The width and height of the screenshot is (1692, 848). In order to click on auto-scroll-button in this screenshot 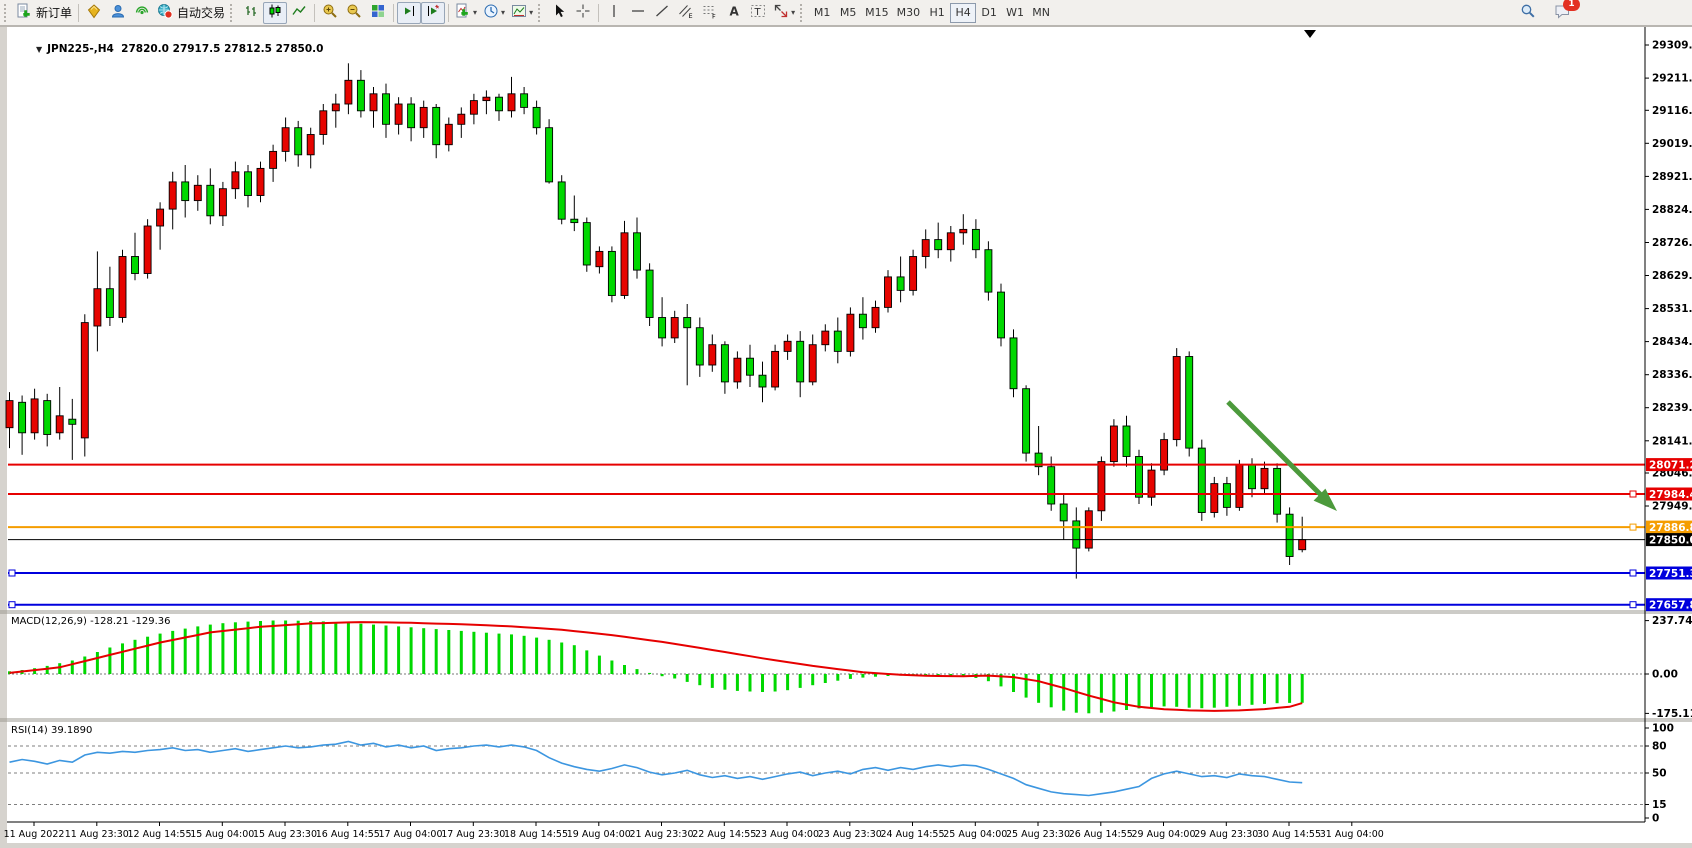, I will do `click(409, 12)`.